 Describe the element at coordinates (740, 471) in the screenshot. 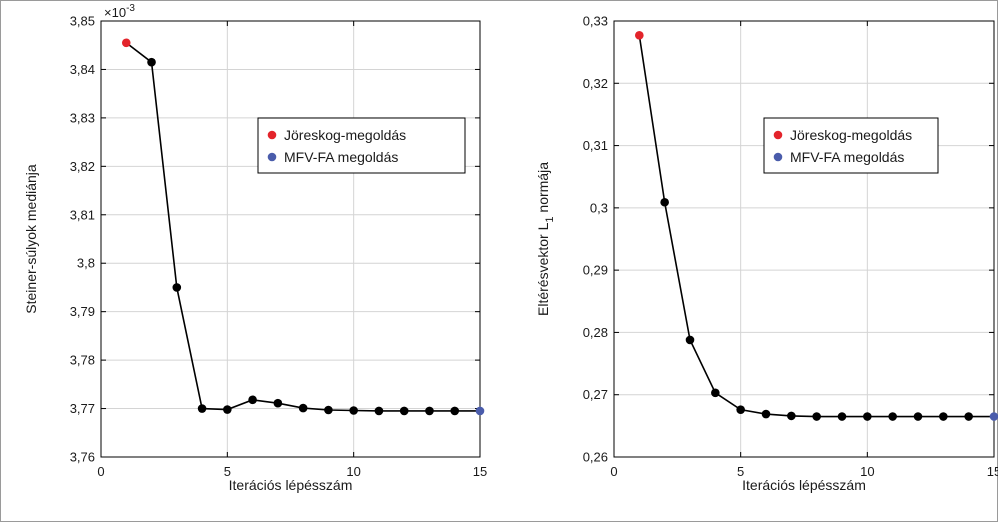

I see `chart-2-xtick-label-1: 5` at that location.